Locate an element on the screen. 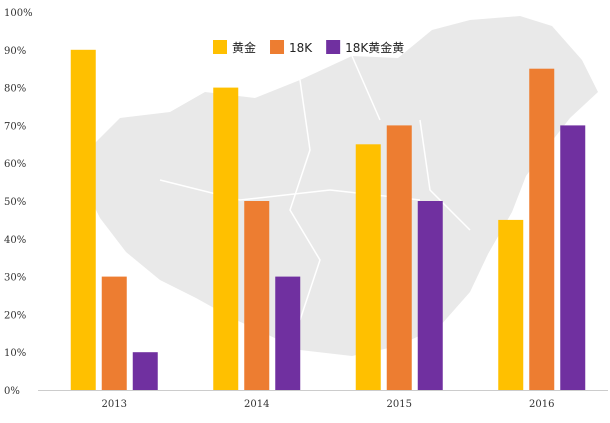 The image size is (610, 423). bar-18K-2016 is located at coordinates (542, 229).